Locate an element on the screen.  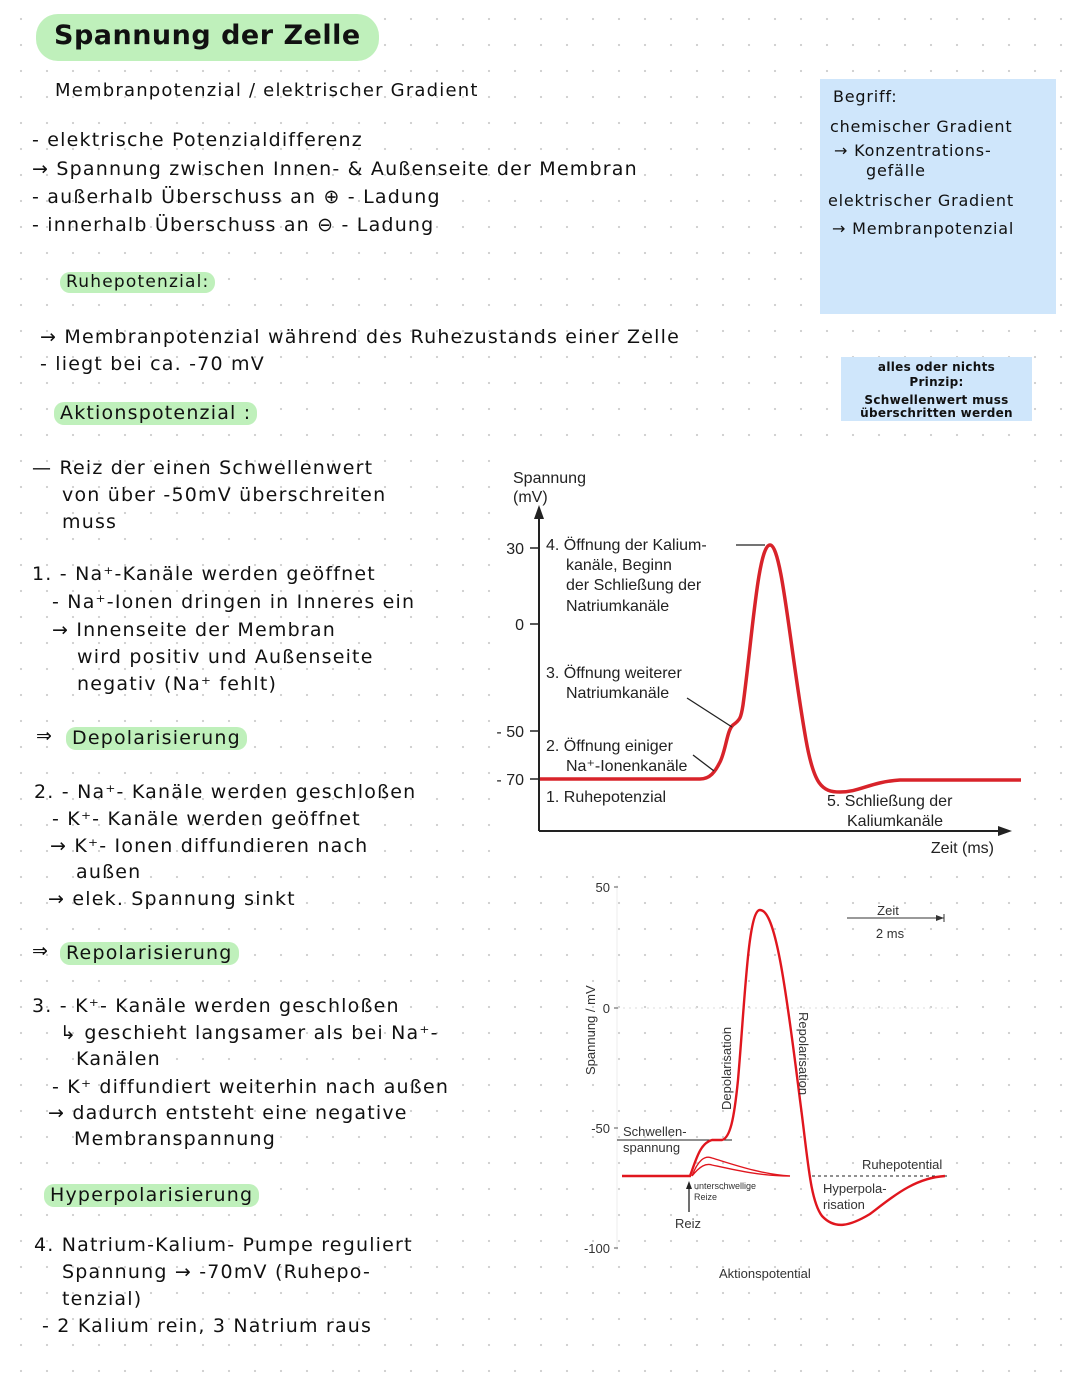
subthreshold-curves is located at coordinates (741, 1166).